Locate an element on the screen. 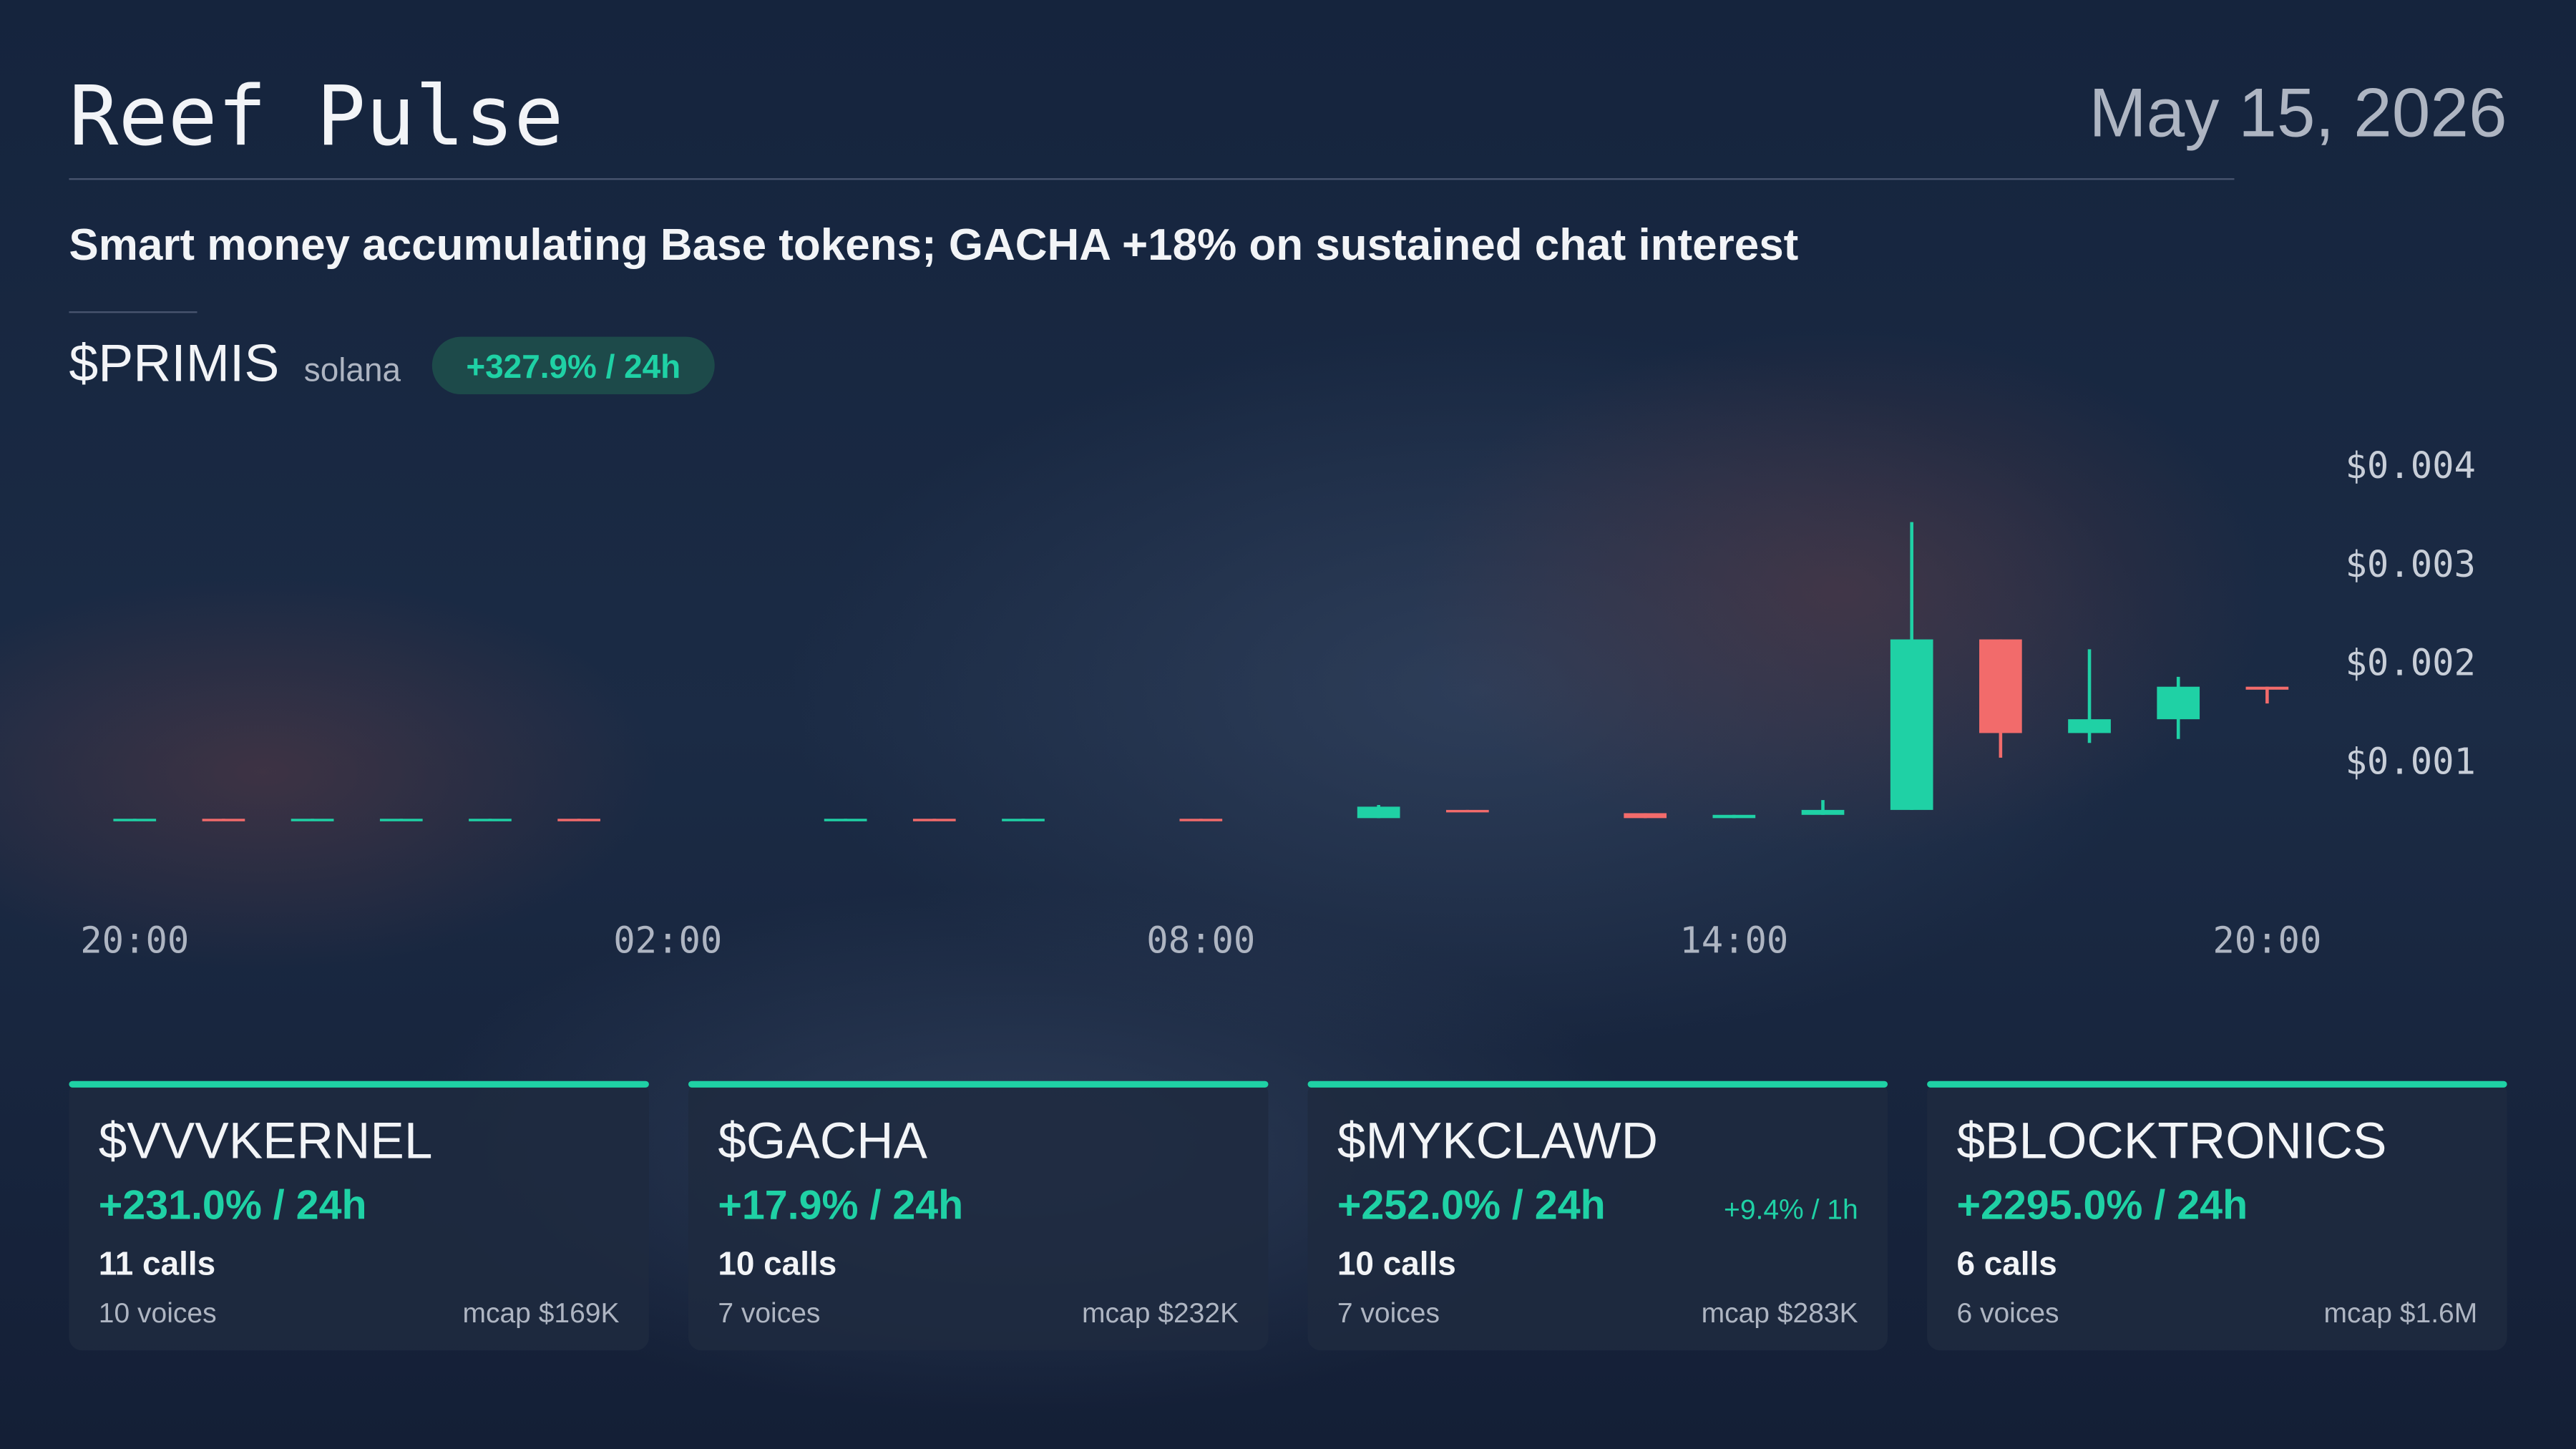 This screenshot has width=2576, height=1449. card-mcap: mcap $283K is located at coordinates (1780, 1313).